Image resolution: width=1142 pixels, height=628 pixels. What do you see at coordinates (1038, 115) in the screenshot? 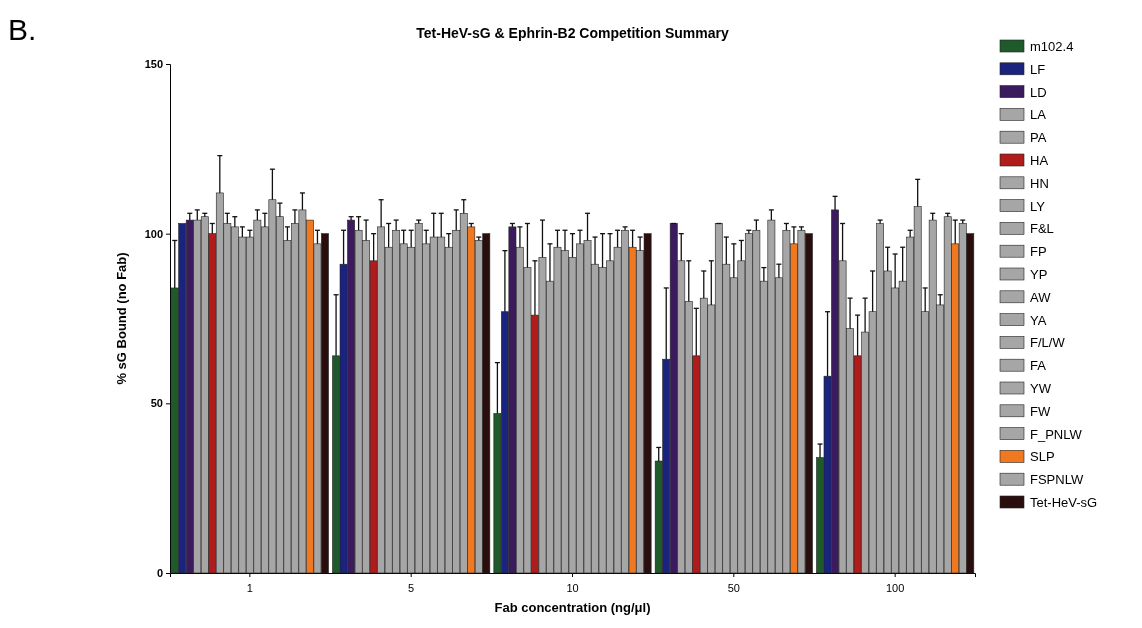
I see `legend-label: LA` at bounding box center [1038, 115].